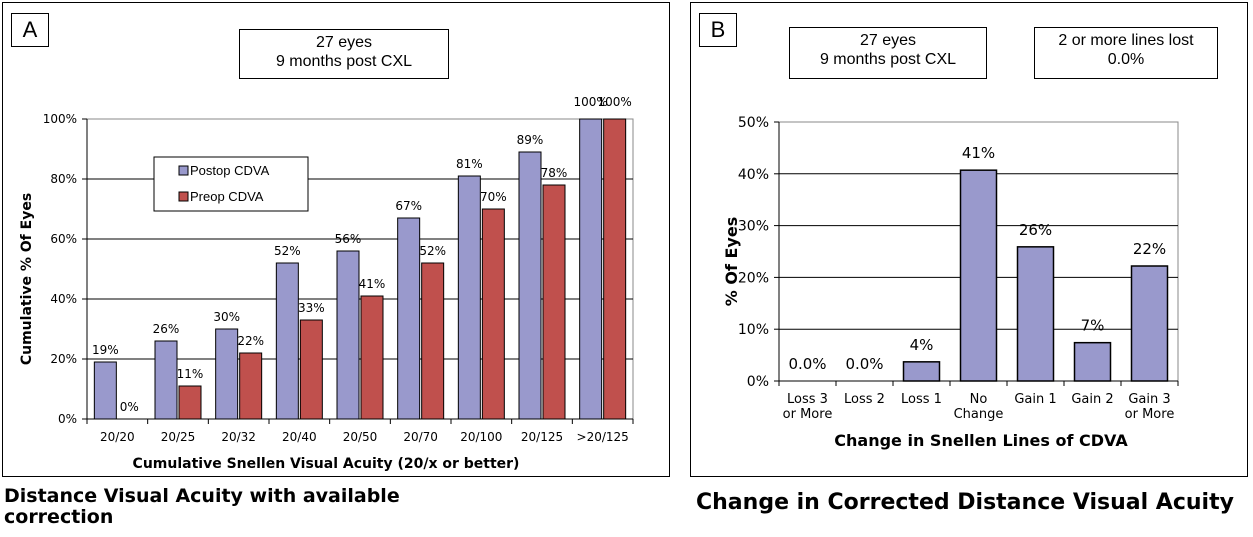 Image resolution: width=1253 pixels, height=537 pixels. I want to click on legend-a: Postop CDVA Preop CDVA, so click(231, 184).